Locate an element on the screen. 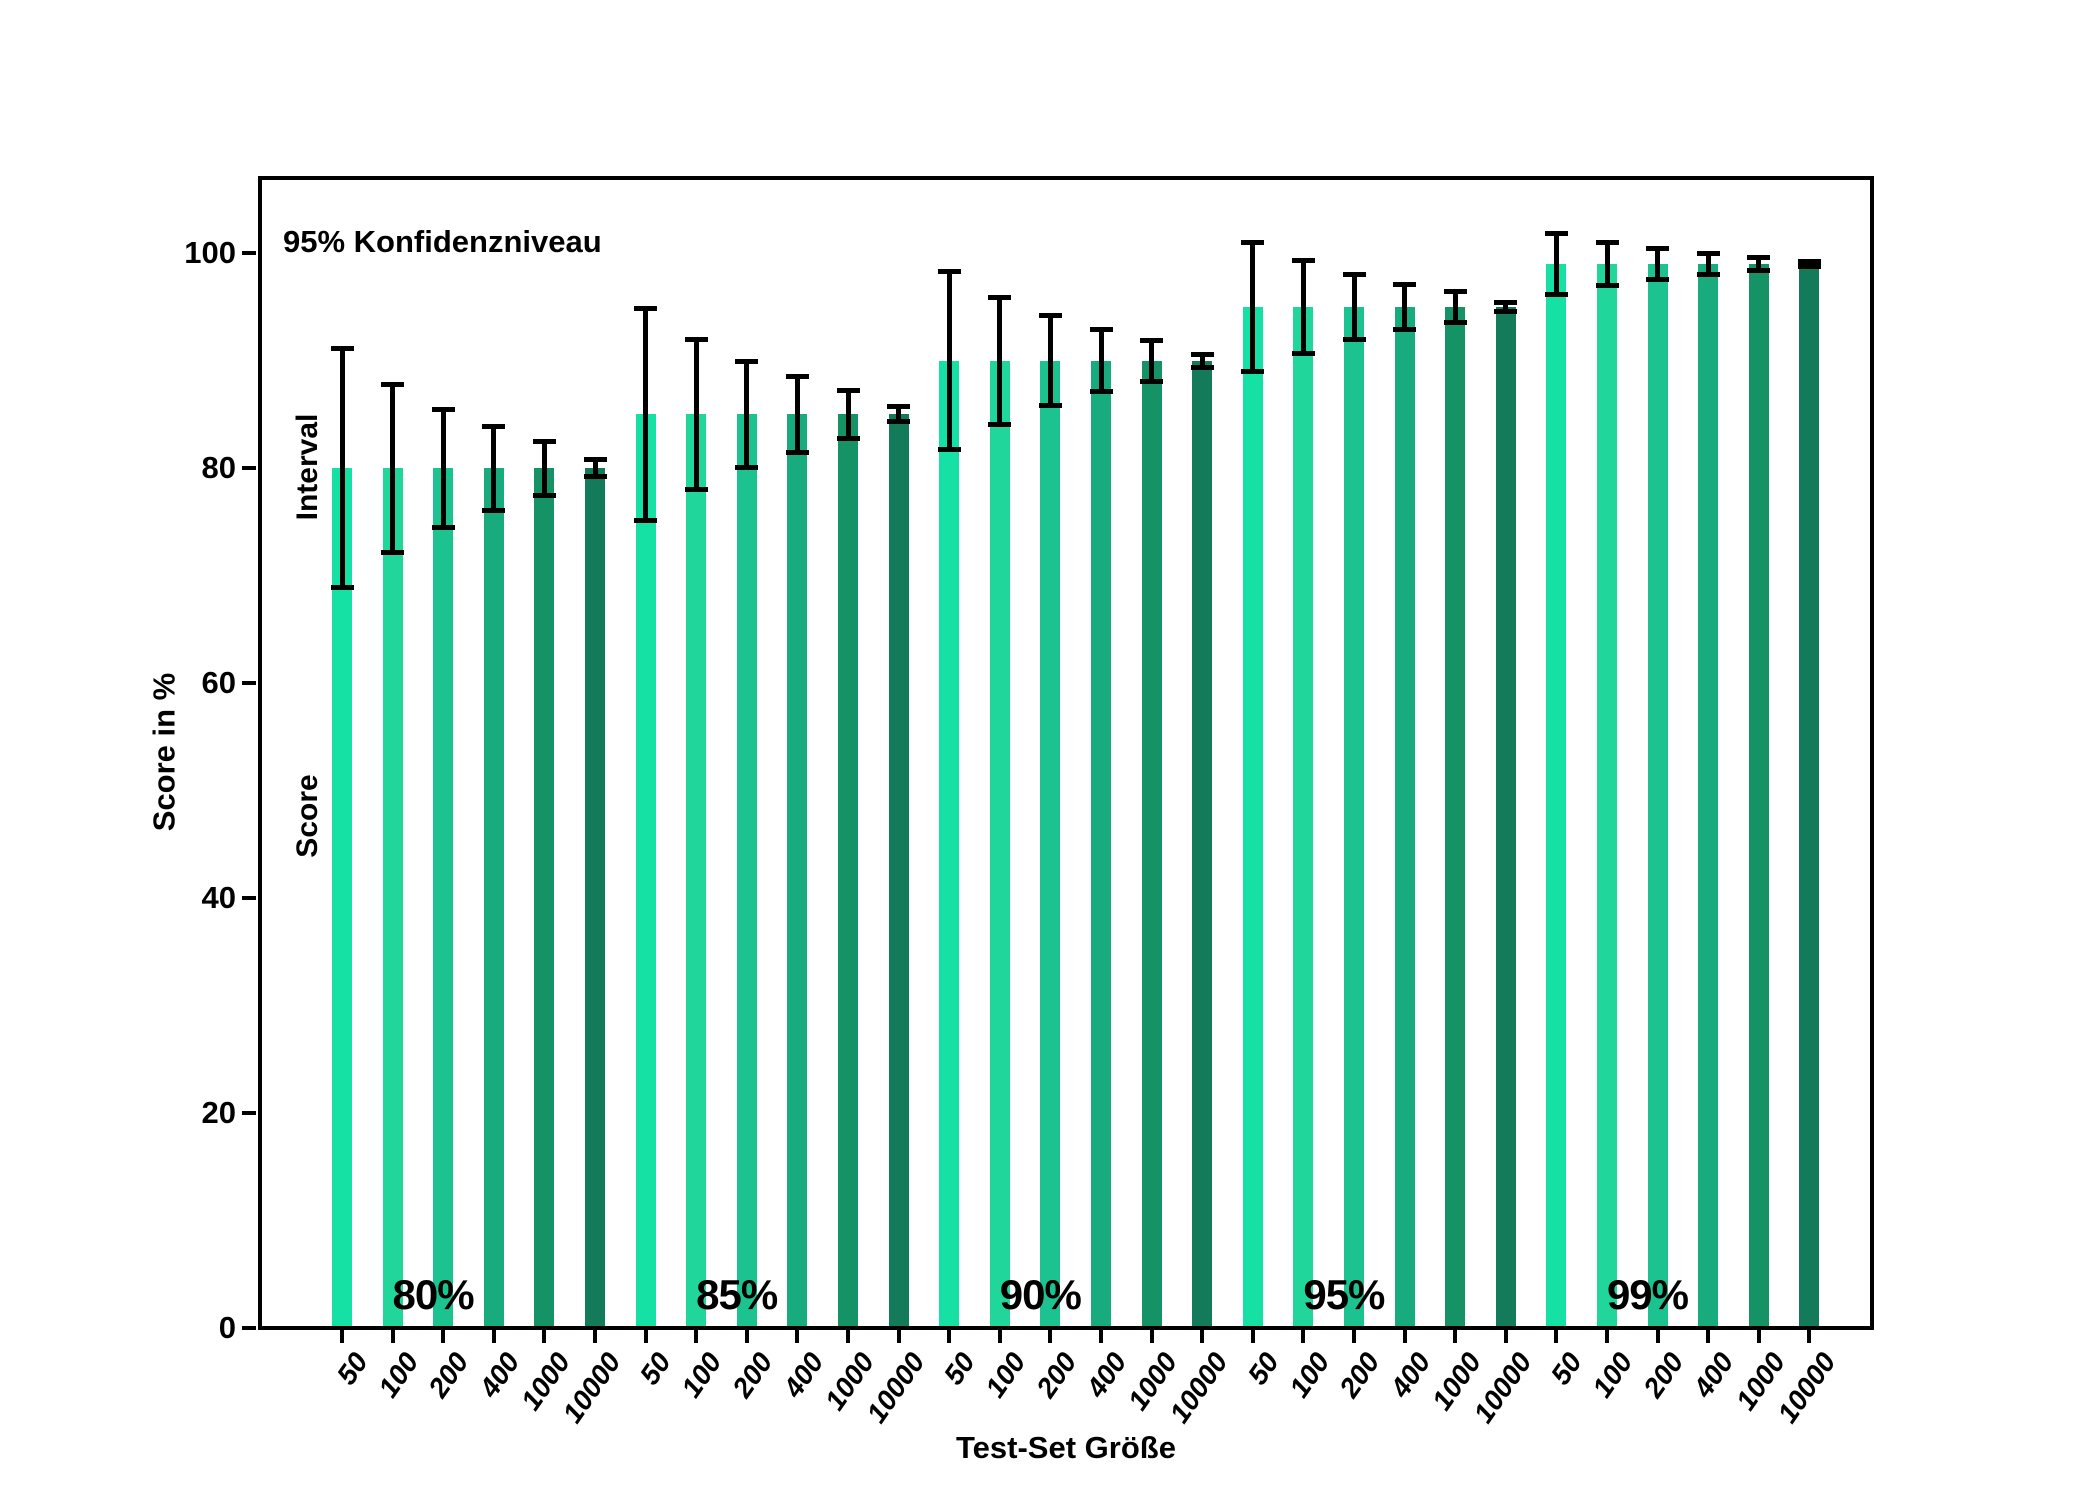 This screenshot has width=2080, height=1492. group-label-90: 90% is located at coordinates (1040, 1294).